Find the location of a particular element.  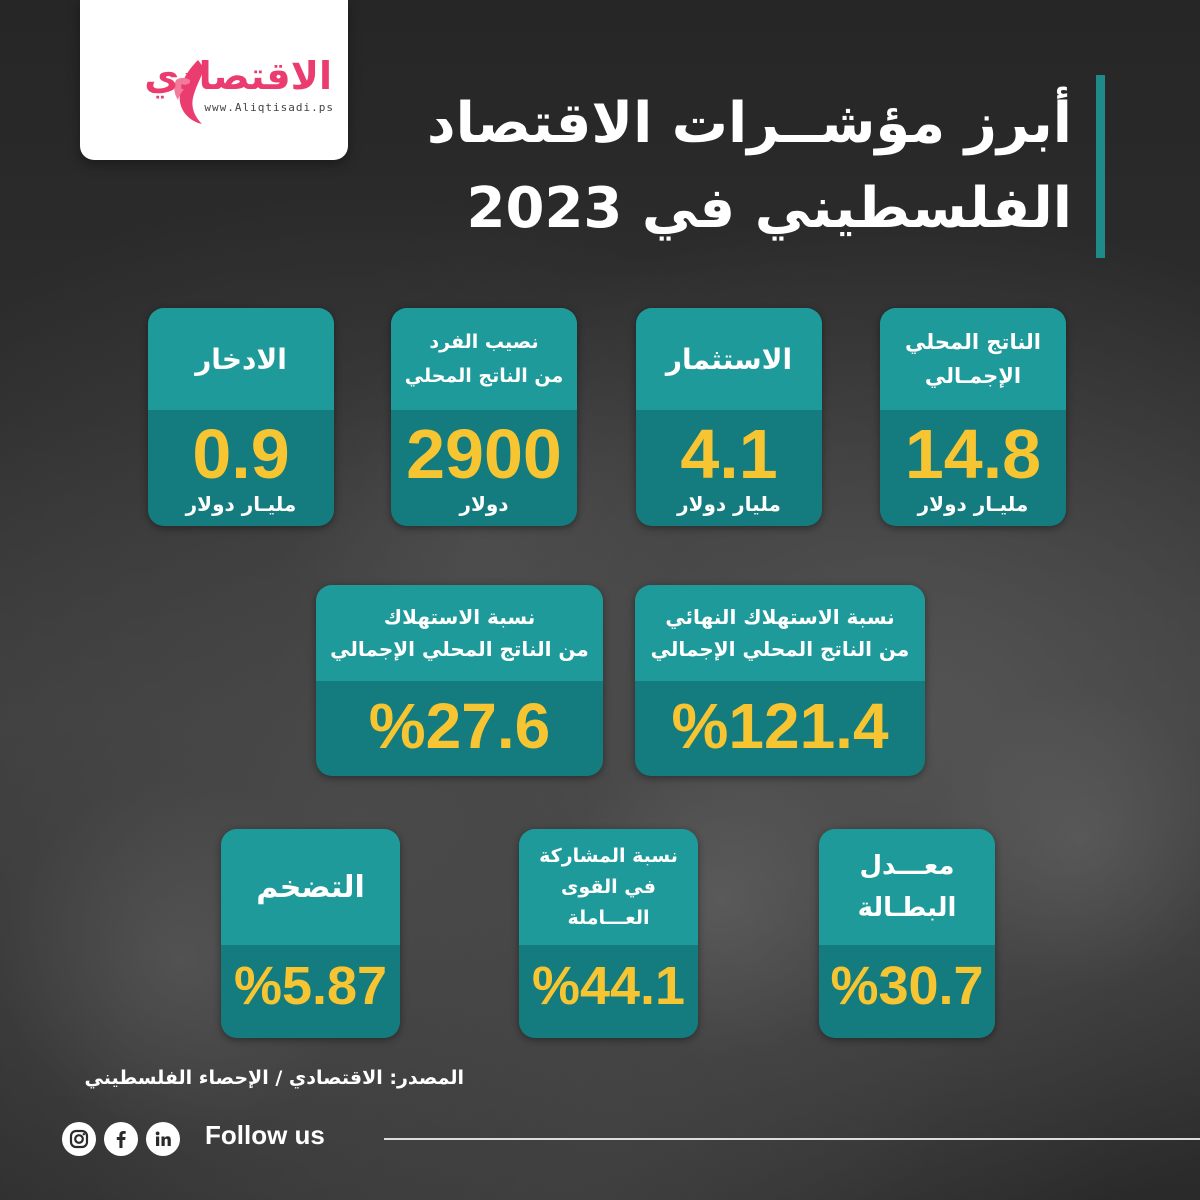

card-per-capita-head: نصيب الفرد من الناتج المحلي is located at coordinates (484, 359).